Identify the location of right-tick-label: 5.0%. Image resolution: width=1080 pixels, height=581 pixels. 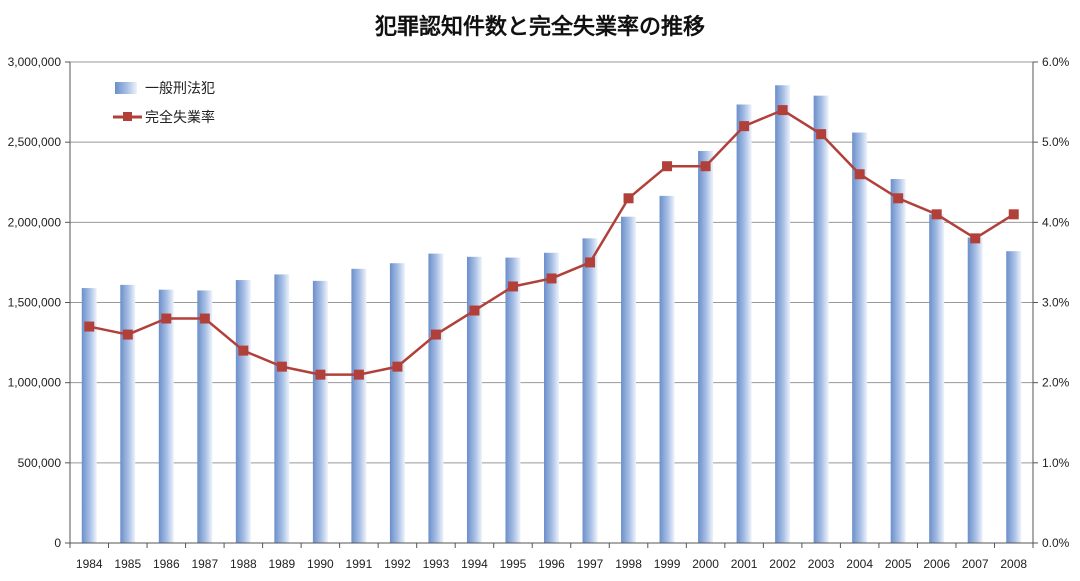
(1056, 142).